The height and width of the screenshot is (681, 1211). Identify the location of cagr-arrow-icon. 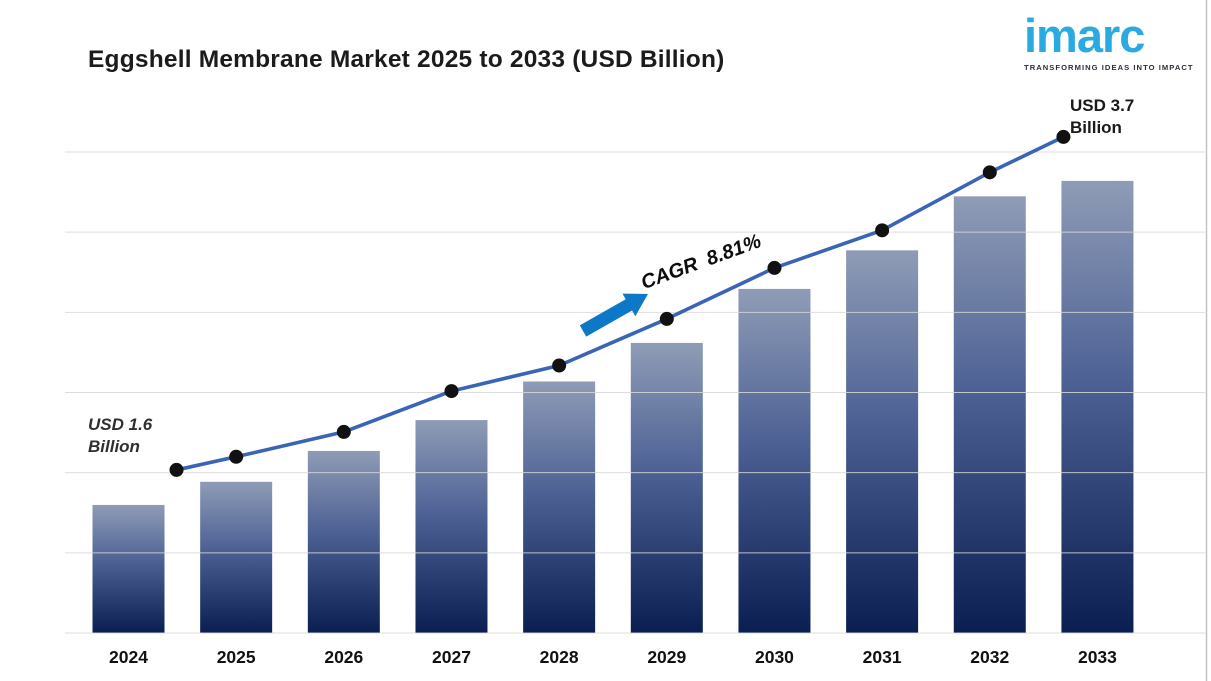
(613, 315).